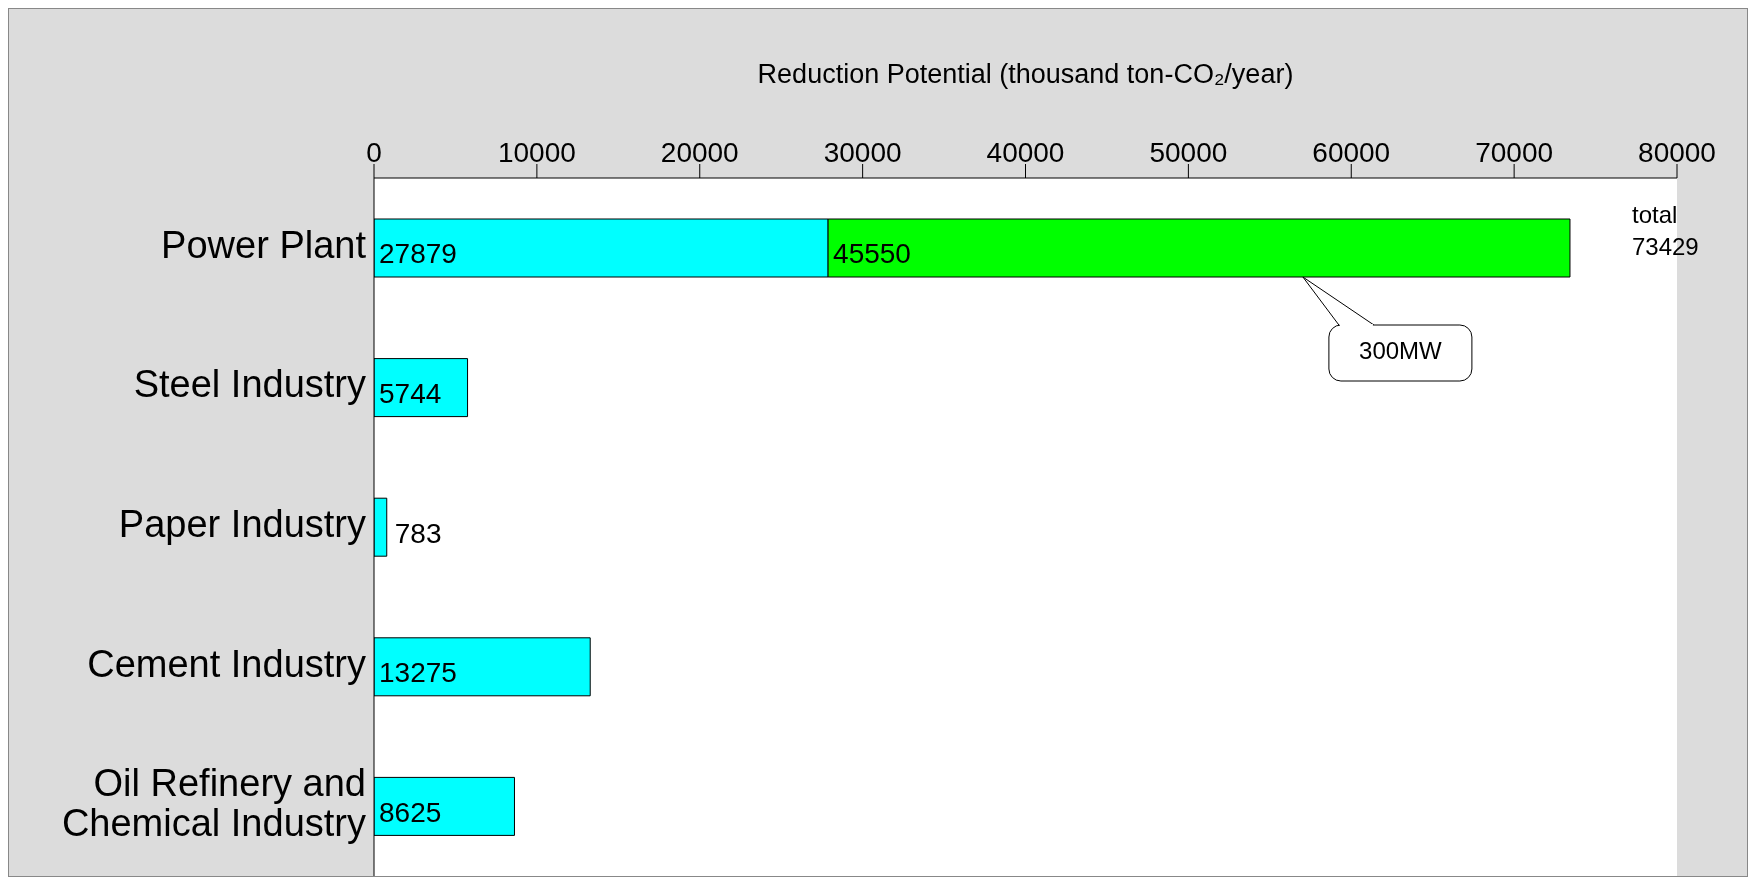 The image size is (1756, 877). Describe the element at coordinates (872, 254) in the screenshot. I see `data-label: 45550` at that location.